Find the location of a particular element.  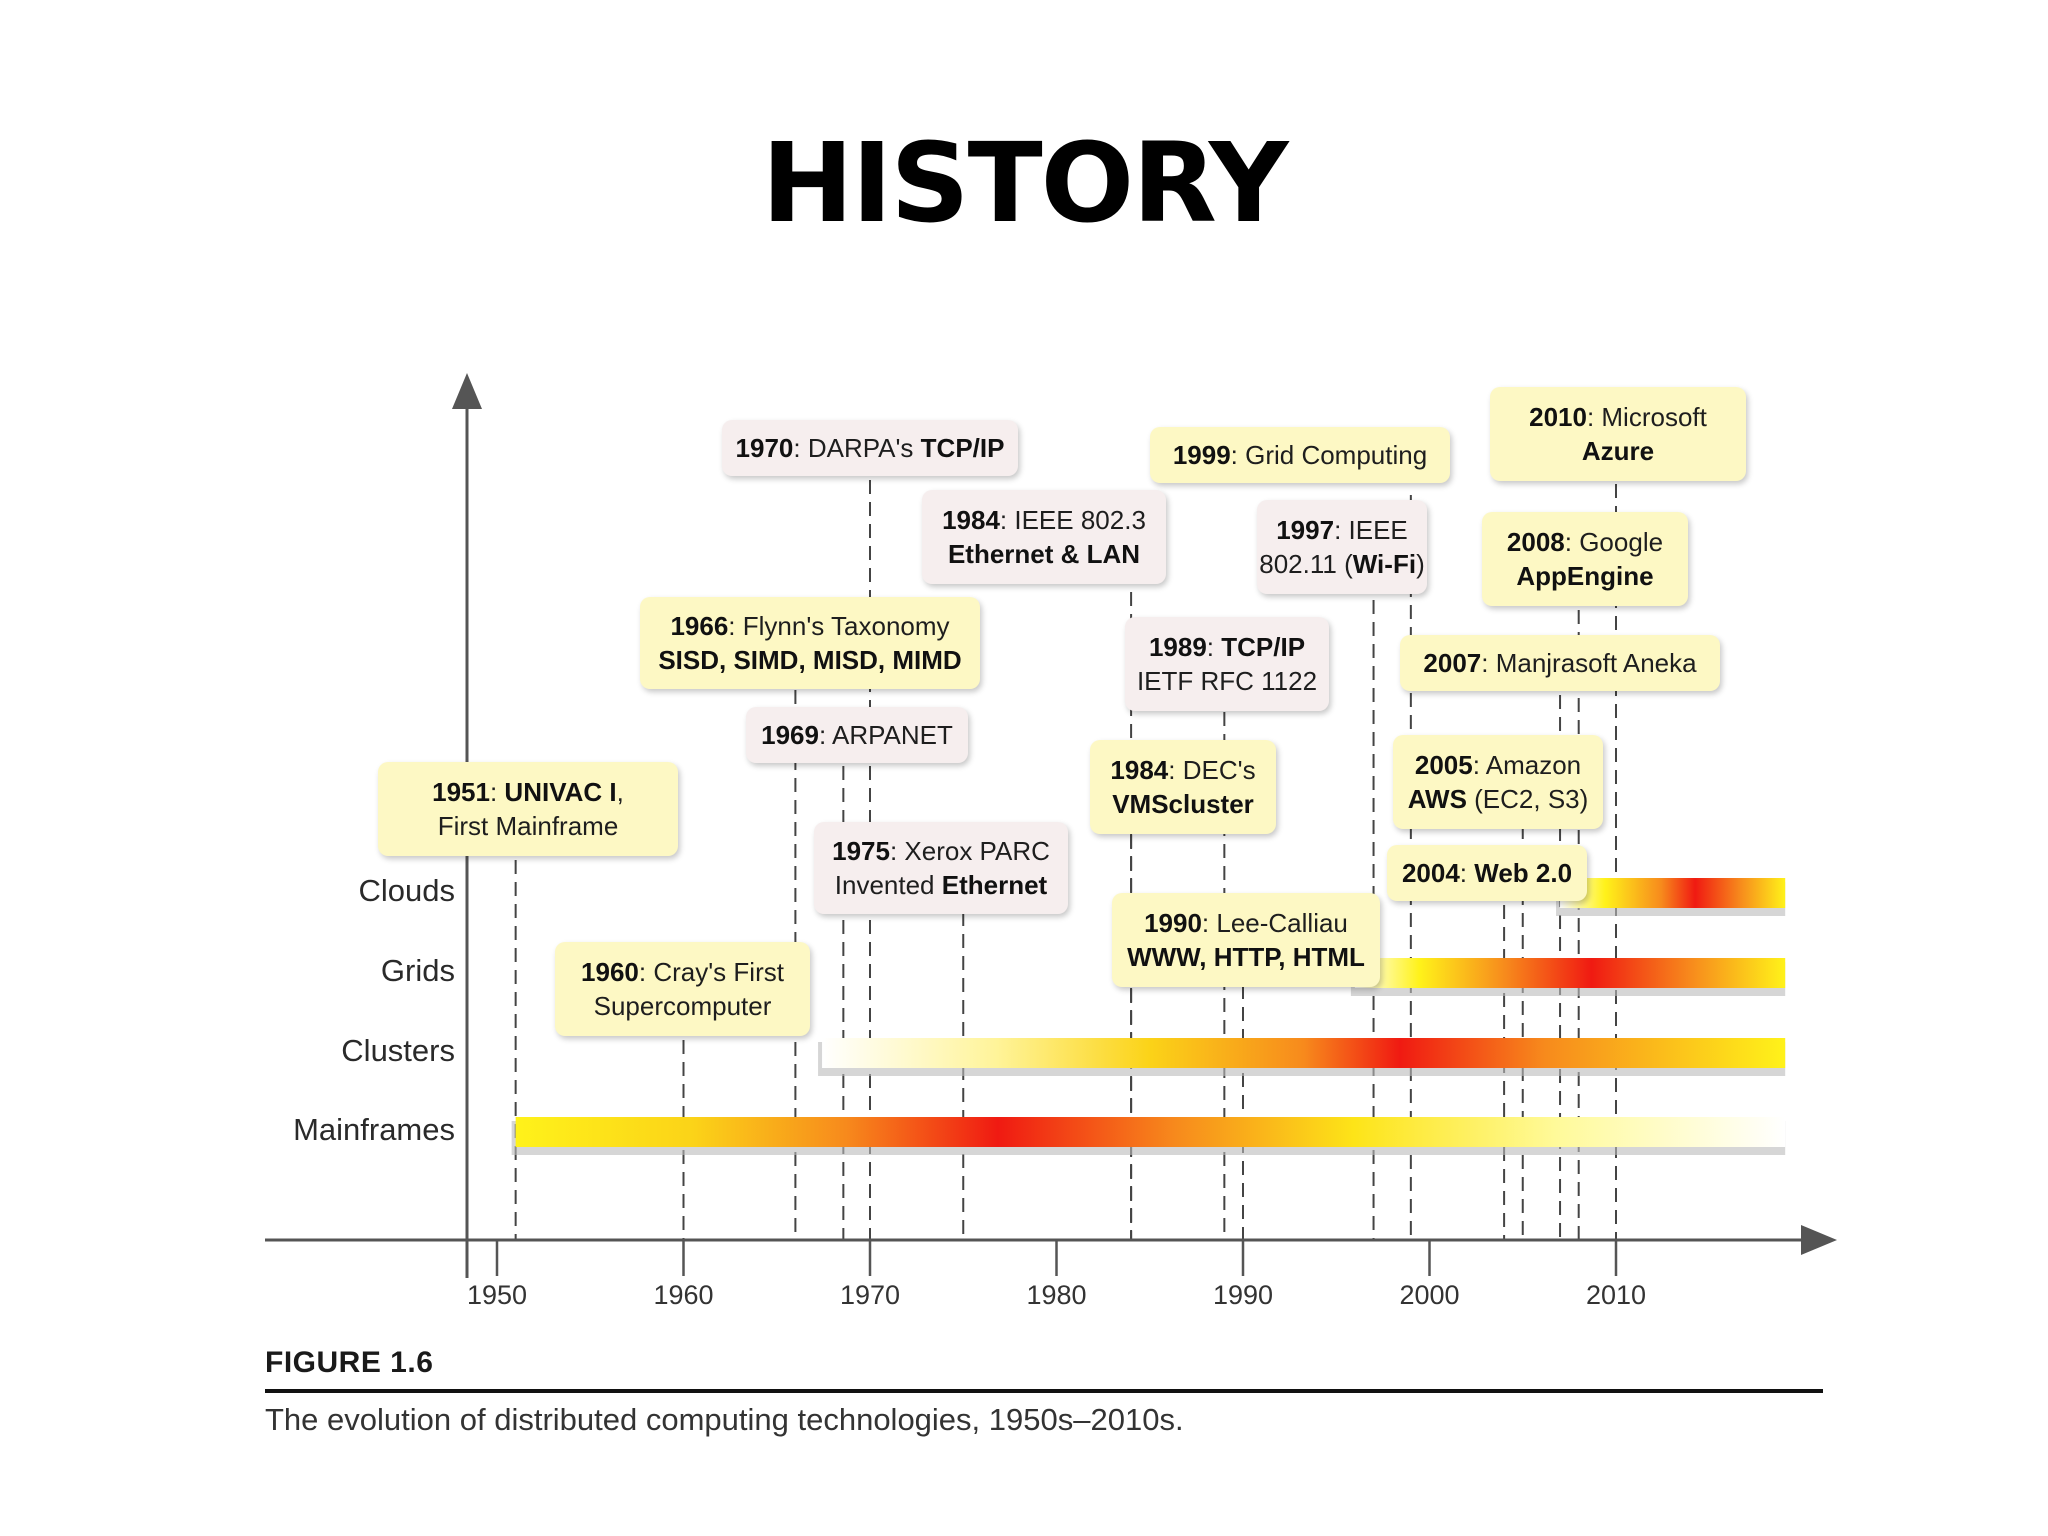

callout-bold-text: VMScluster is located at coordinates (1183, 804).